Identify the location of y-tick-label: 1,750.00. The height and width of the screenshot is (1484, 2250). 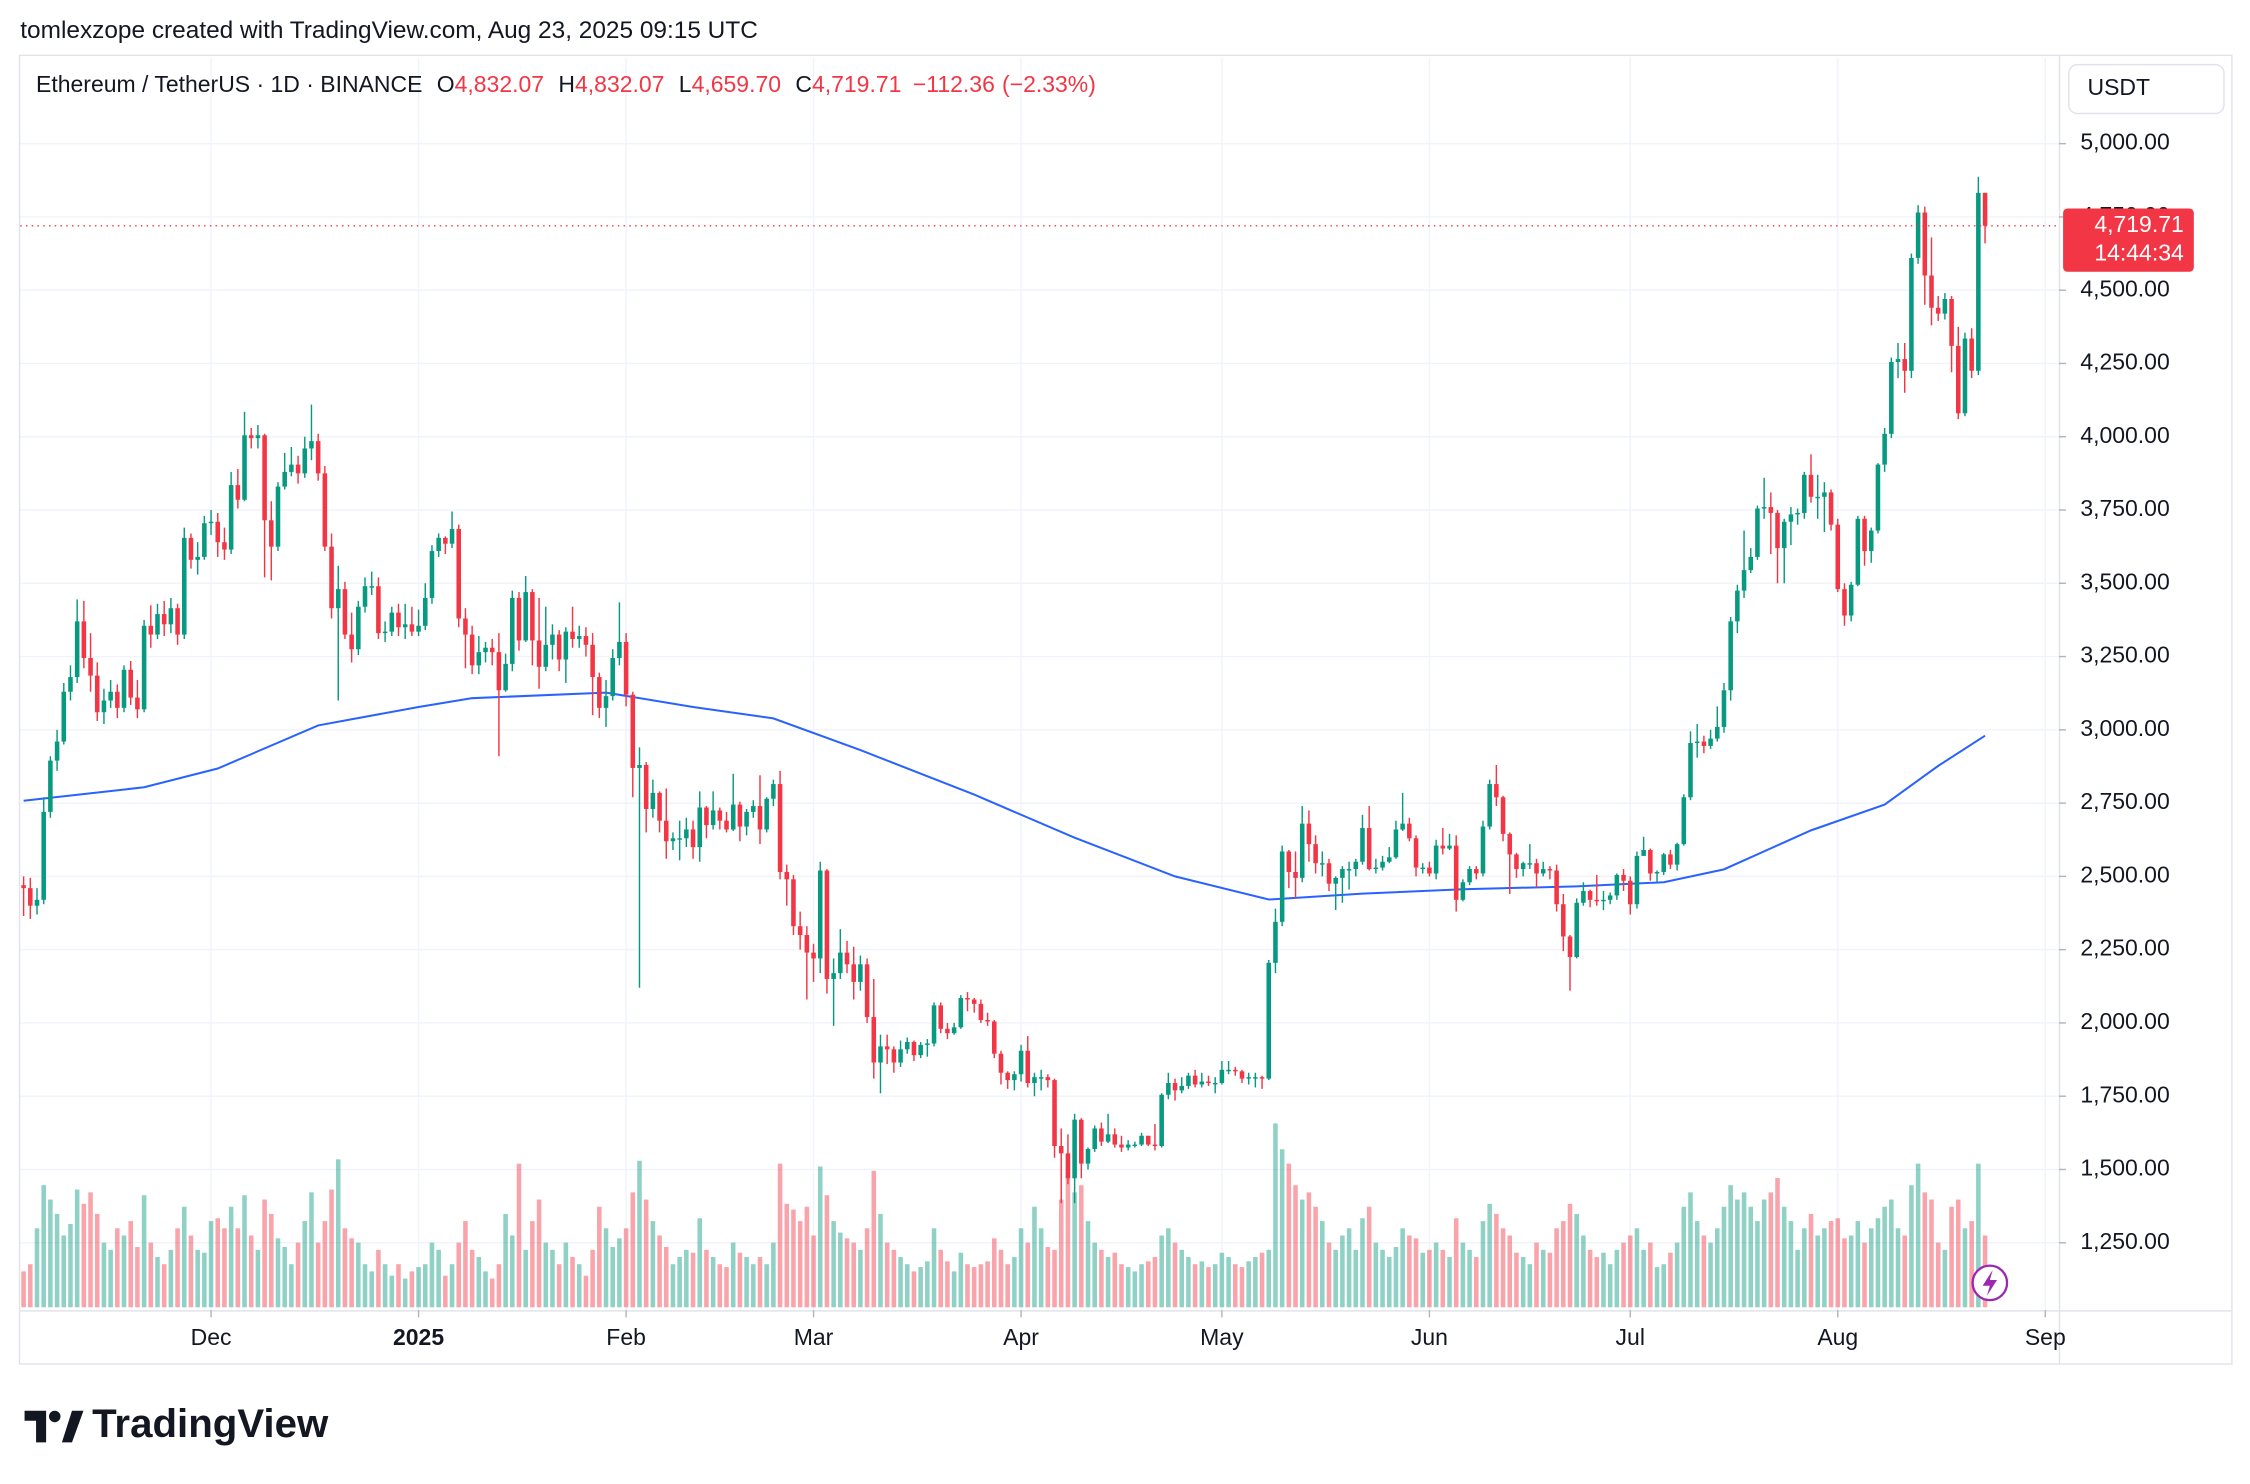
(2124, 1094).